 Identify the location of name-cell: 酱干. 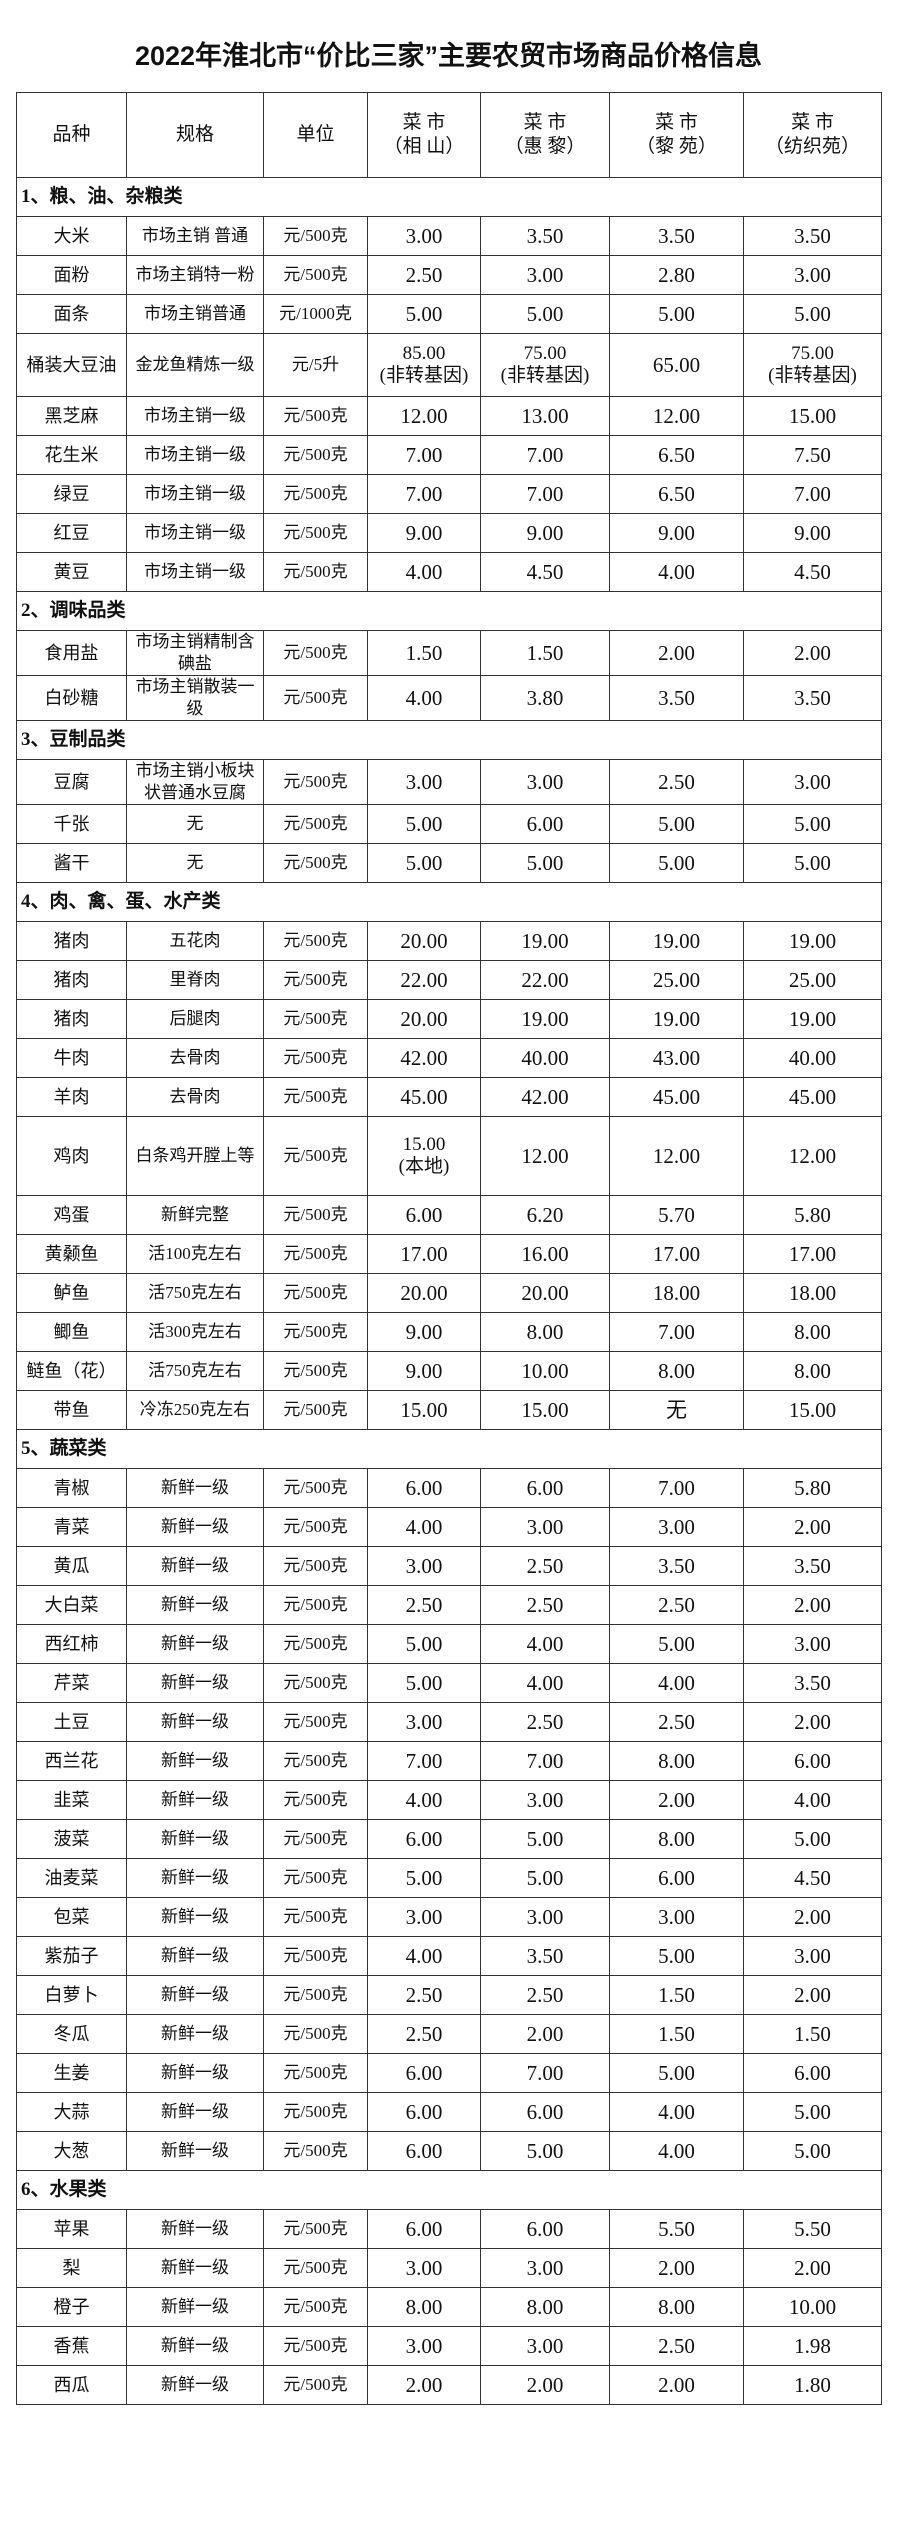
(71, 863).